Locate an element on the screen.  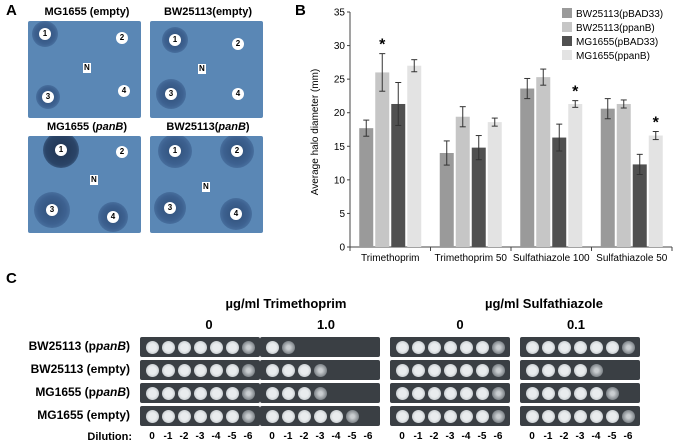
plate-title-mg1655-empty: MG1655 (empty) is located at coordinates (87, 12).